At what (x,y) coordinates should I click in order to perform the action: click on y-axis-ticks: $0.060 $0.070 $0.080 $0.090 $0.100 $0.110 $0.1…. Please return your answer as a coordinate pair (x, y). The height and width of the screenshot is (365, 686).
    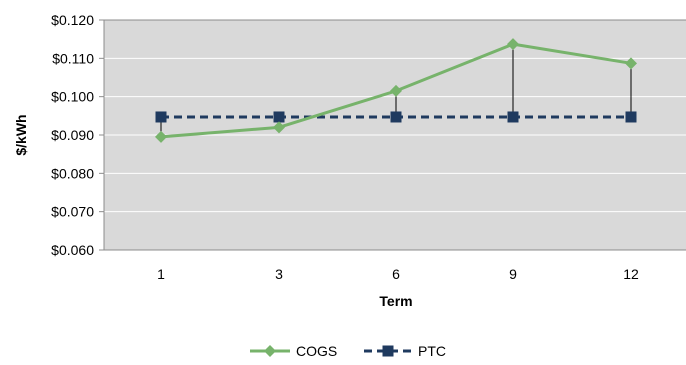
    Looking at the image, I should click on (77, 135).